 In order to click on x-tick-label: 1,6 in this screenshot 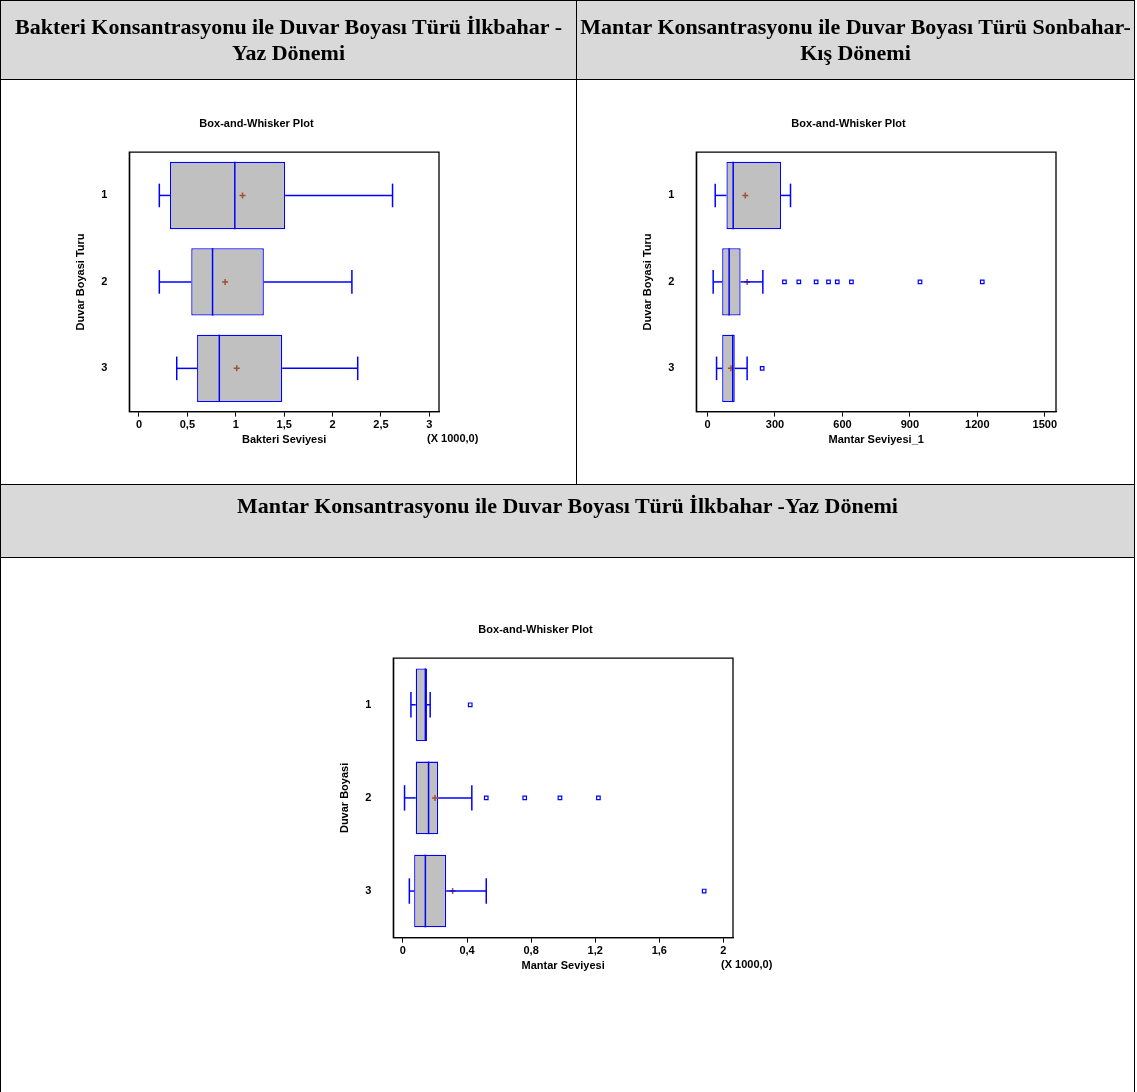, I will do `click(659, 950)`.